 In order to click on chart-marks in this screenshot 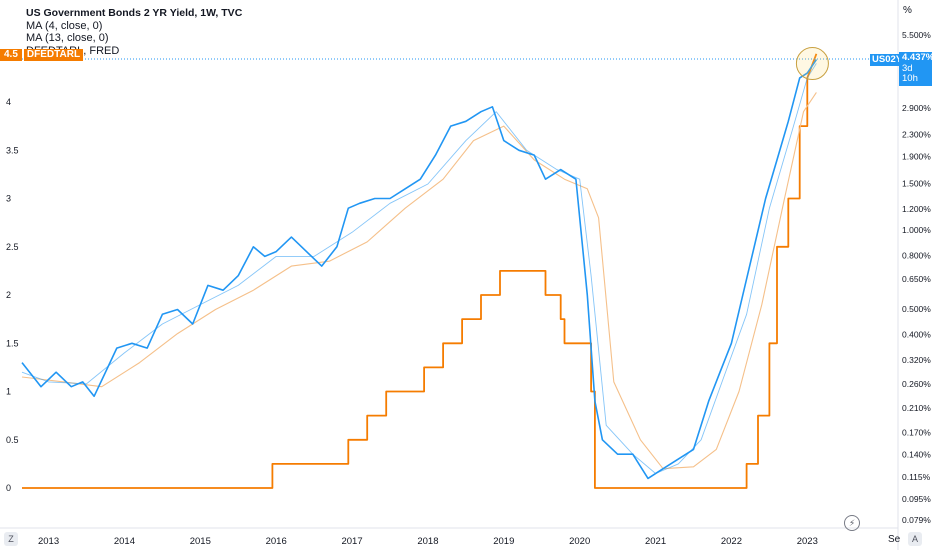, I will do `click(812, 64)`.